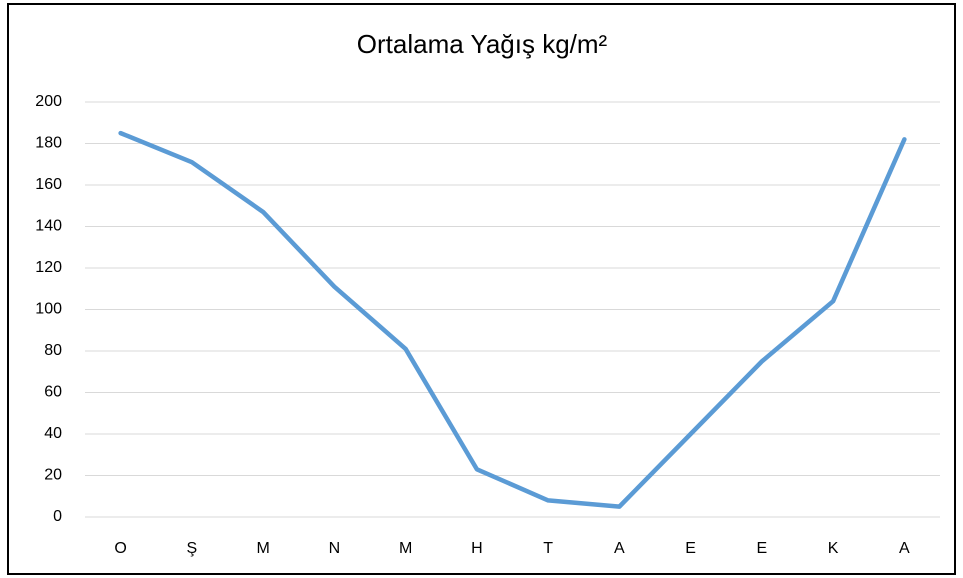 The image size is (963, 578). I want to click on x-tick-label: H, so click(477, 548).